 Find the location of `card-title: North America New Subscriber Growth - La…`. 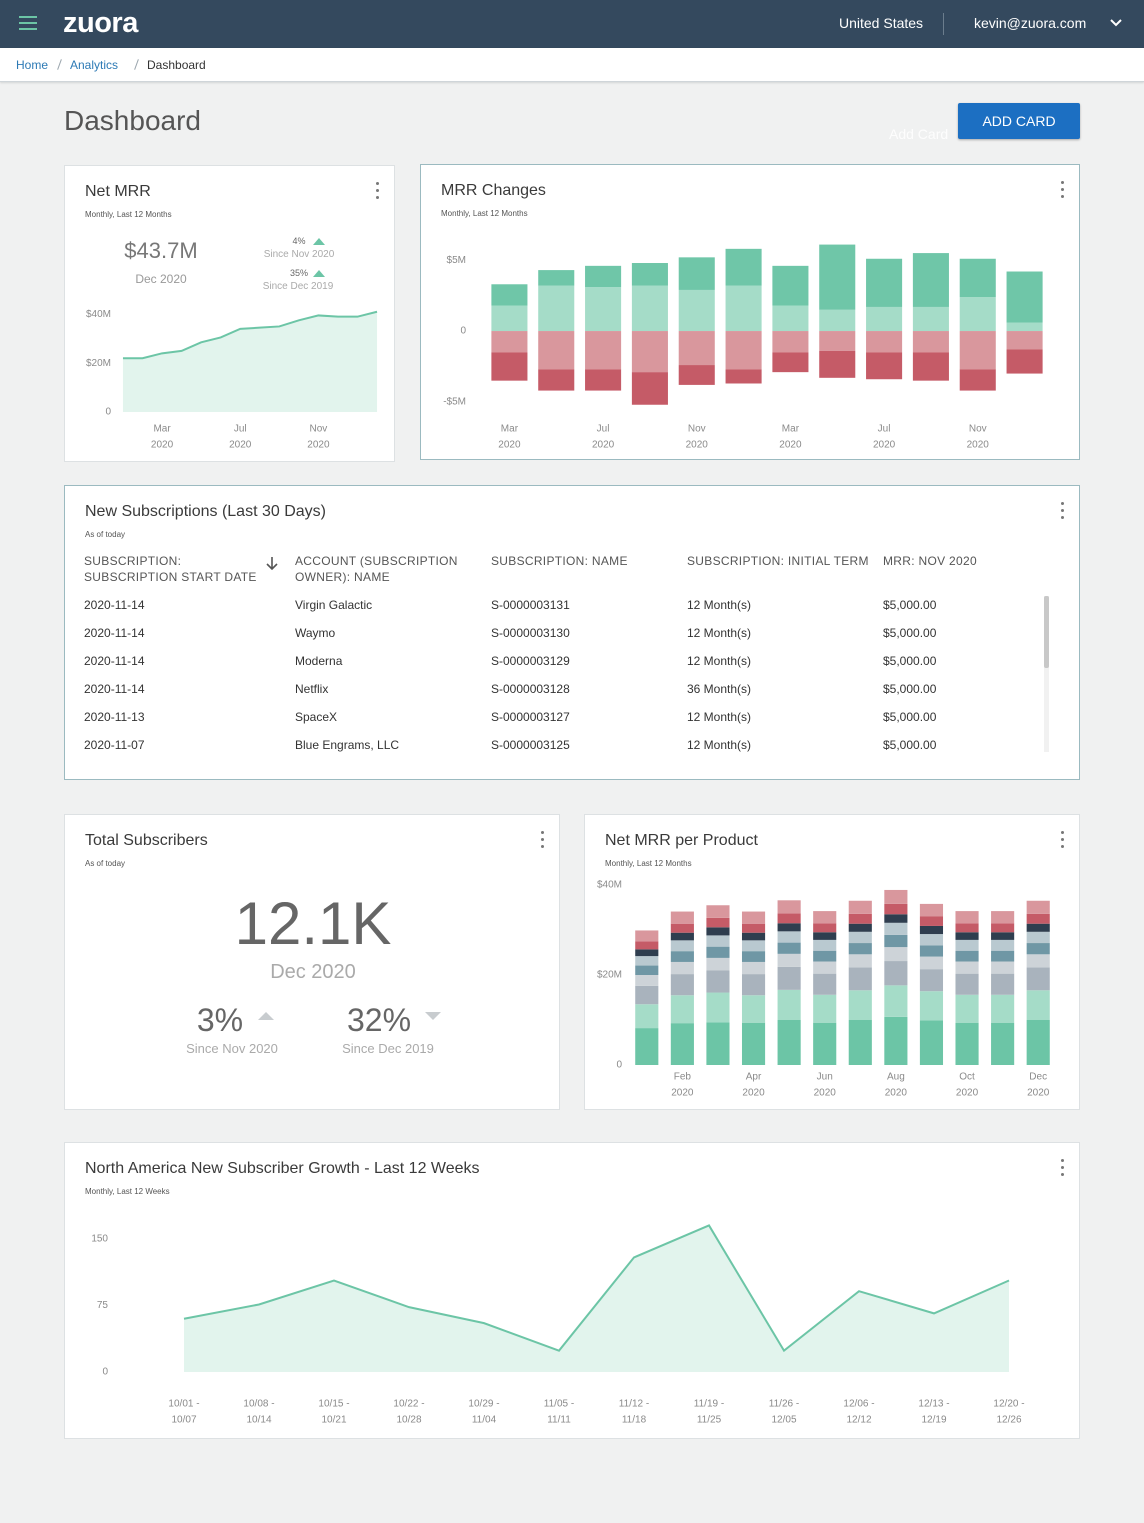

card-title: North America New Subscriber Growth - La… is located at coordinates (282, 1168).